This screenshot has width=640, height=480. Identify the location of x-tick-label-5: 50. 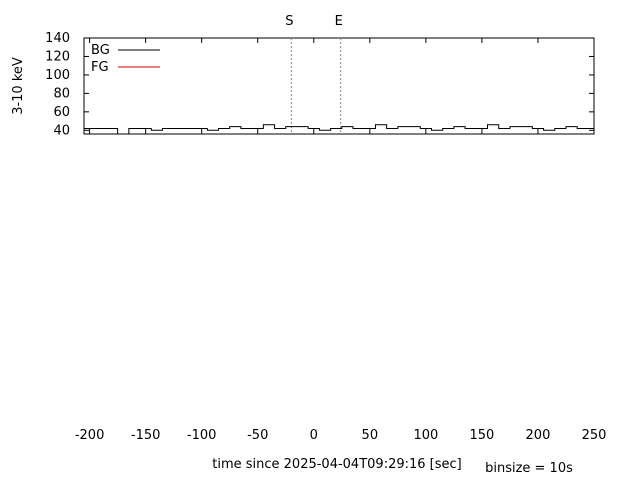
(370, 435).